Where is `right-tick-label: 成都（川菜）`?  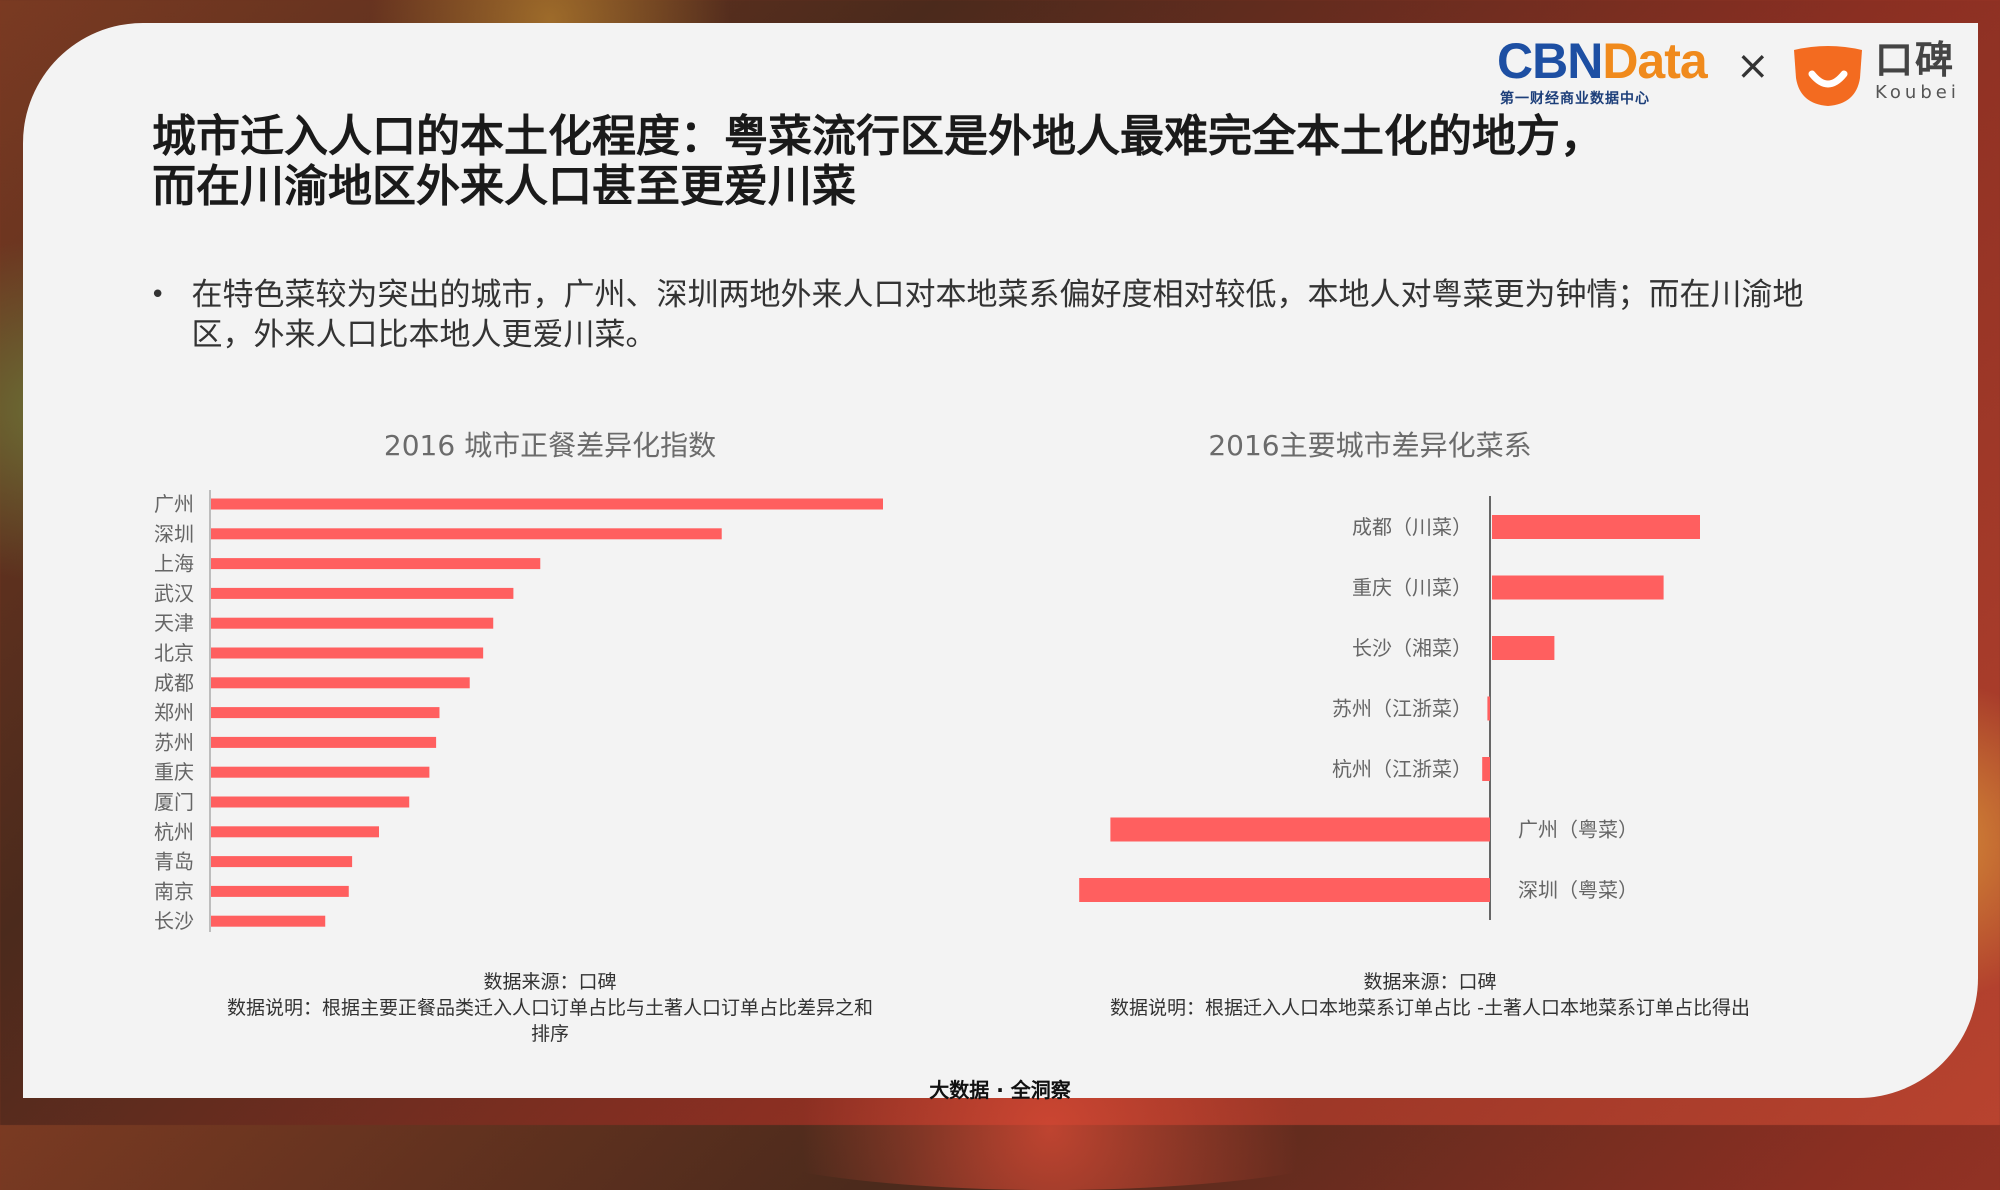
right-tick-label: 成都（川菜） is located at coordinates (1412, 527).